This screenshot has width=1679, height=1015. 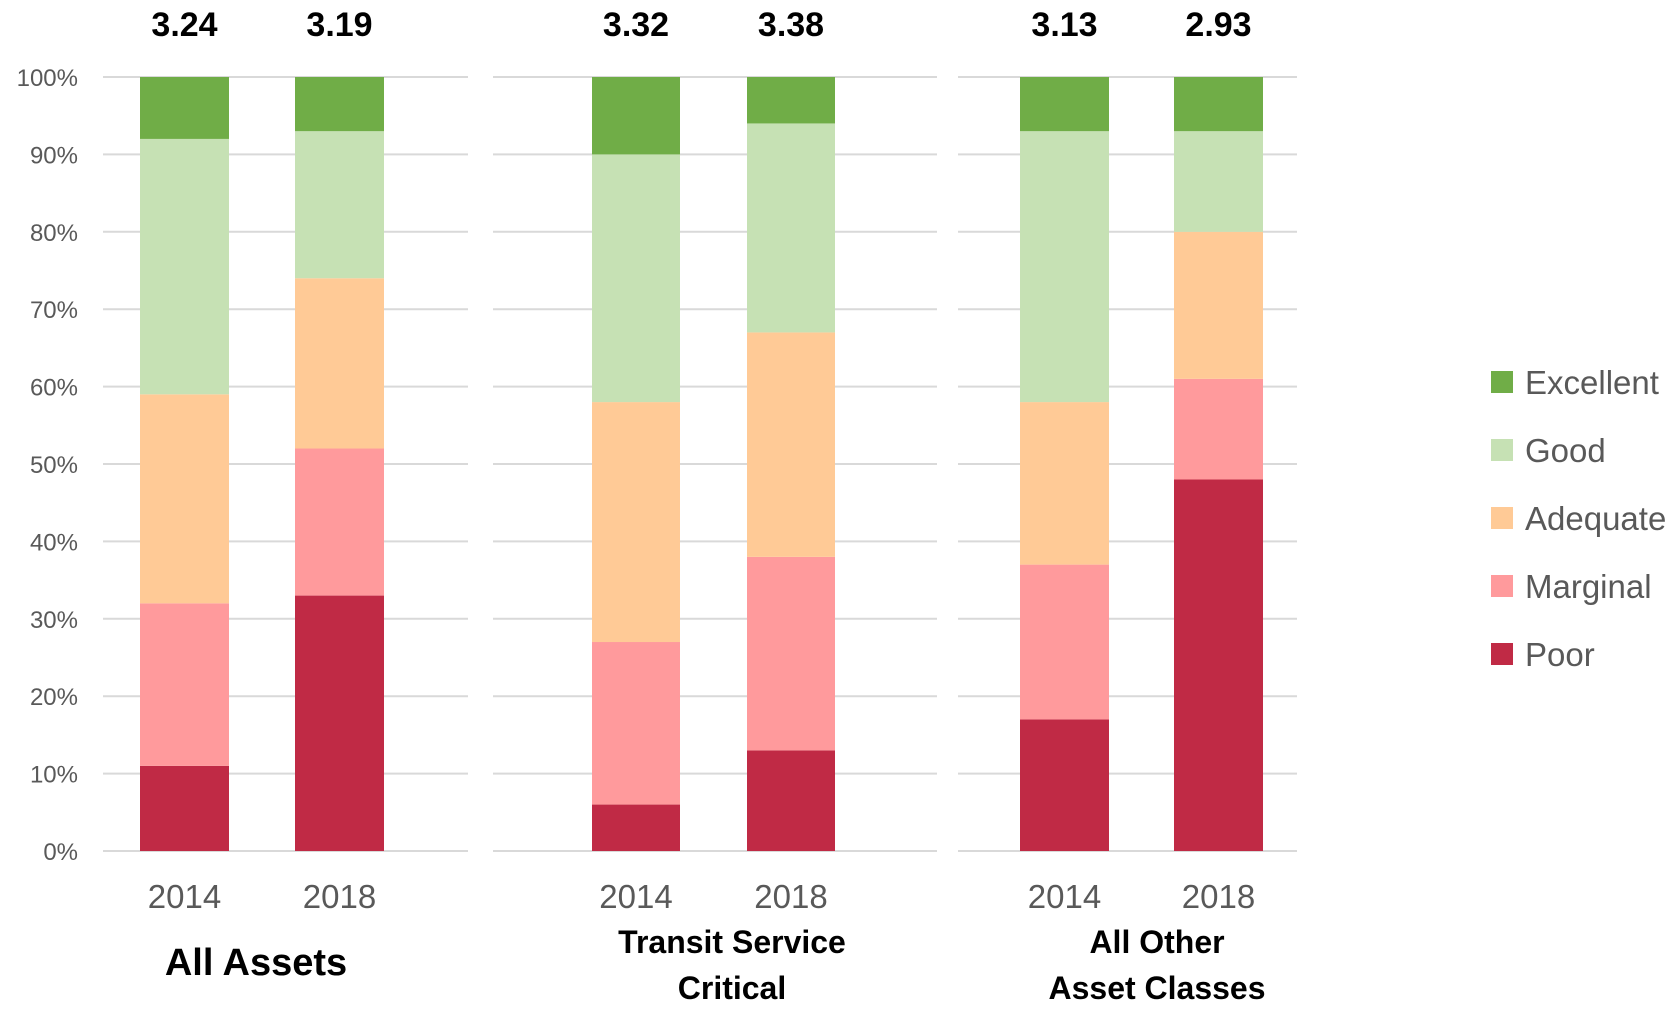 What do you see at coordinates (60, 852) in the screenshot?
I see `y-tick-label: 0%` at bounding box center [60, 852].